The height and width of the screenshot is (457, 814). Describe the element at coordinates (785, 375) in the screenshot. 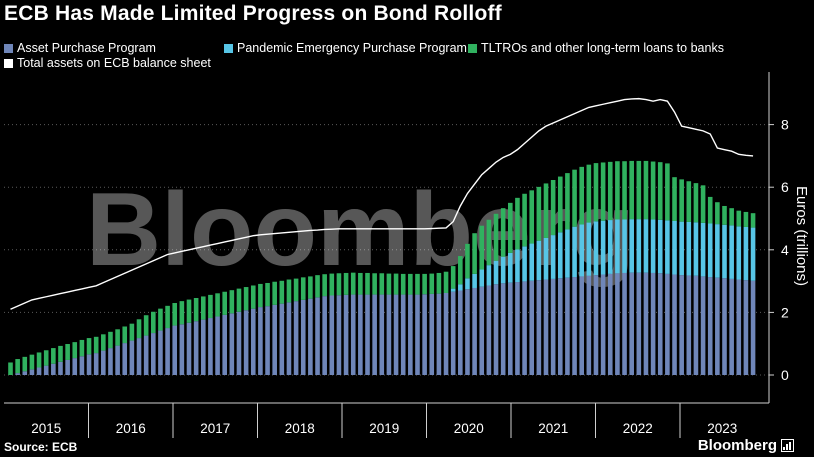

I see `y-tick-label: 0` at that location.